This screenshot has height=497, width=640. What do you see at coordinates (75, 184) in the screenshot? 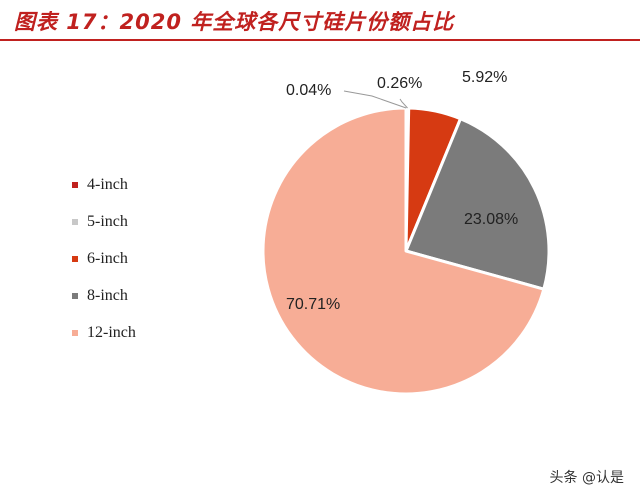
I see `legend-swatch-4-inch` at bounding box center [75, 184].